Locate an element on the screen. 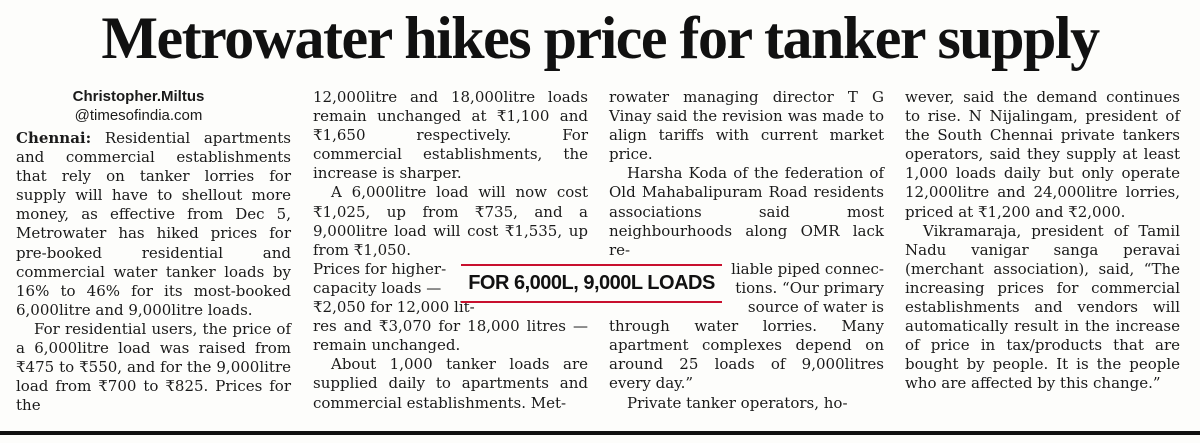  byline-handle: @timesofindia.com is located at coordinates (138, 115).